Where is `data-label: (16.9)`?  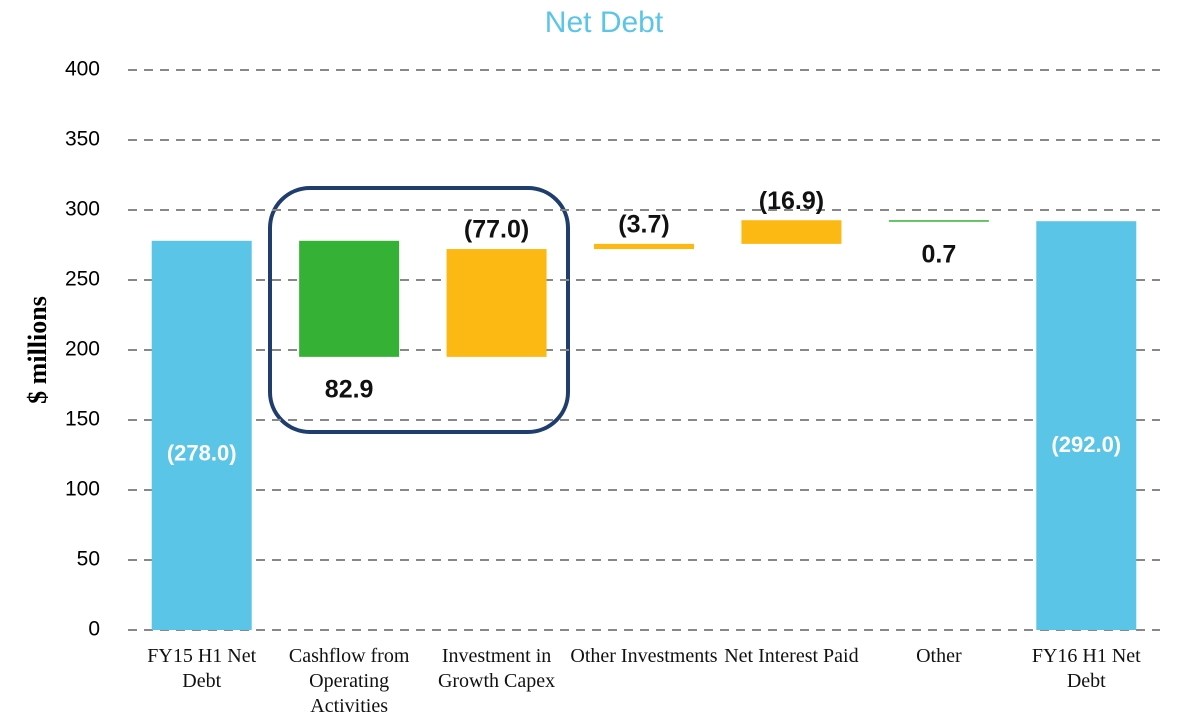
data-label: (16.9) is located at coordinates (791, 201).